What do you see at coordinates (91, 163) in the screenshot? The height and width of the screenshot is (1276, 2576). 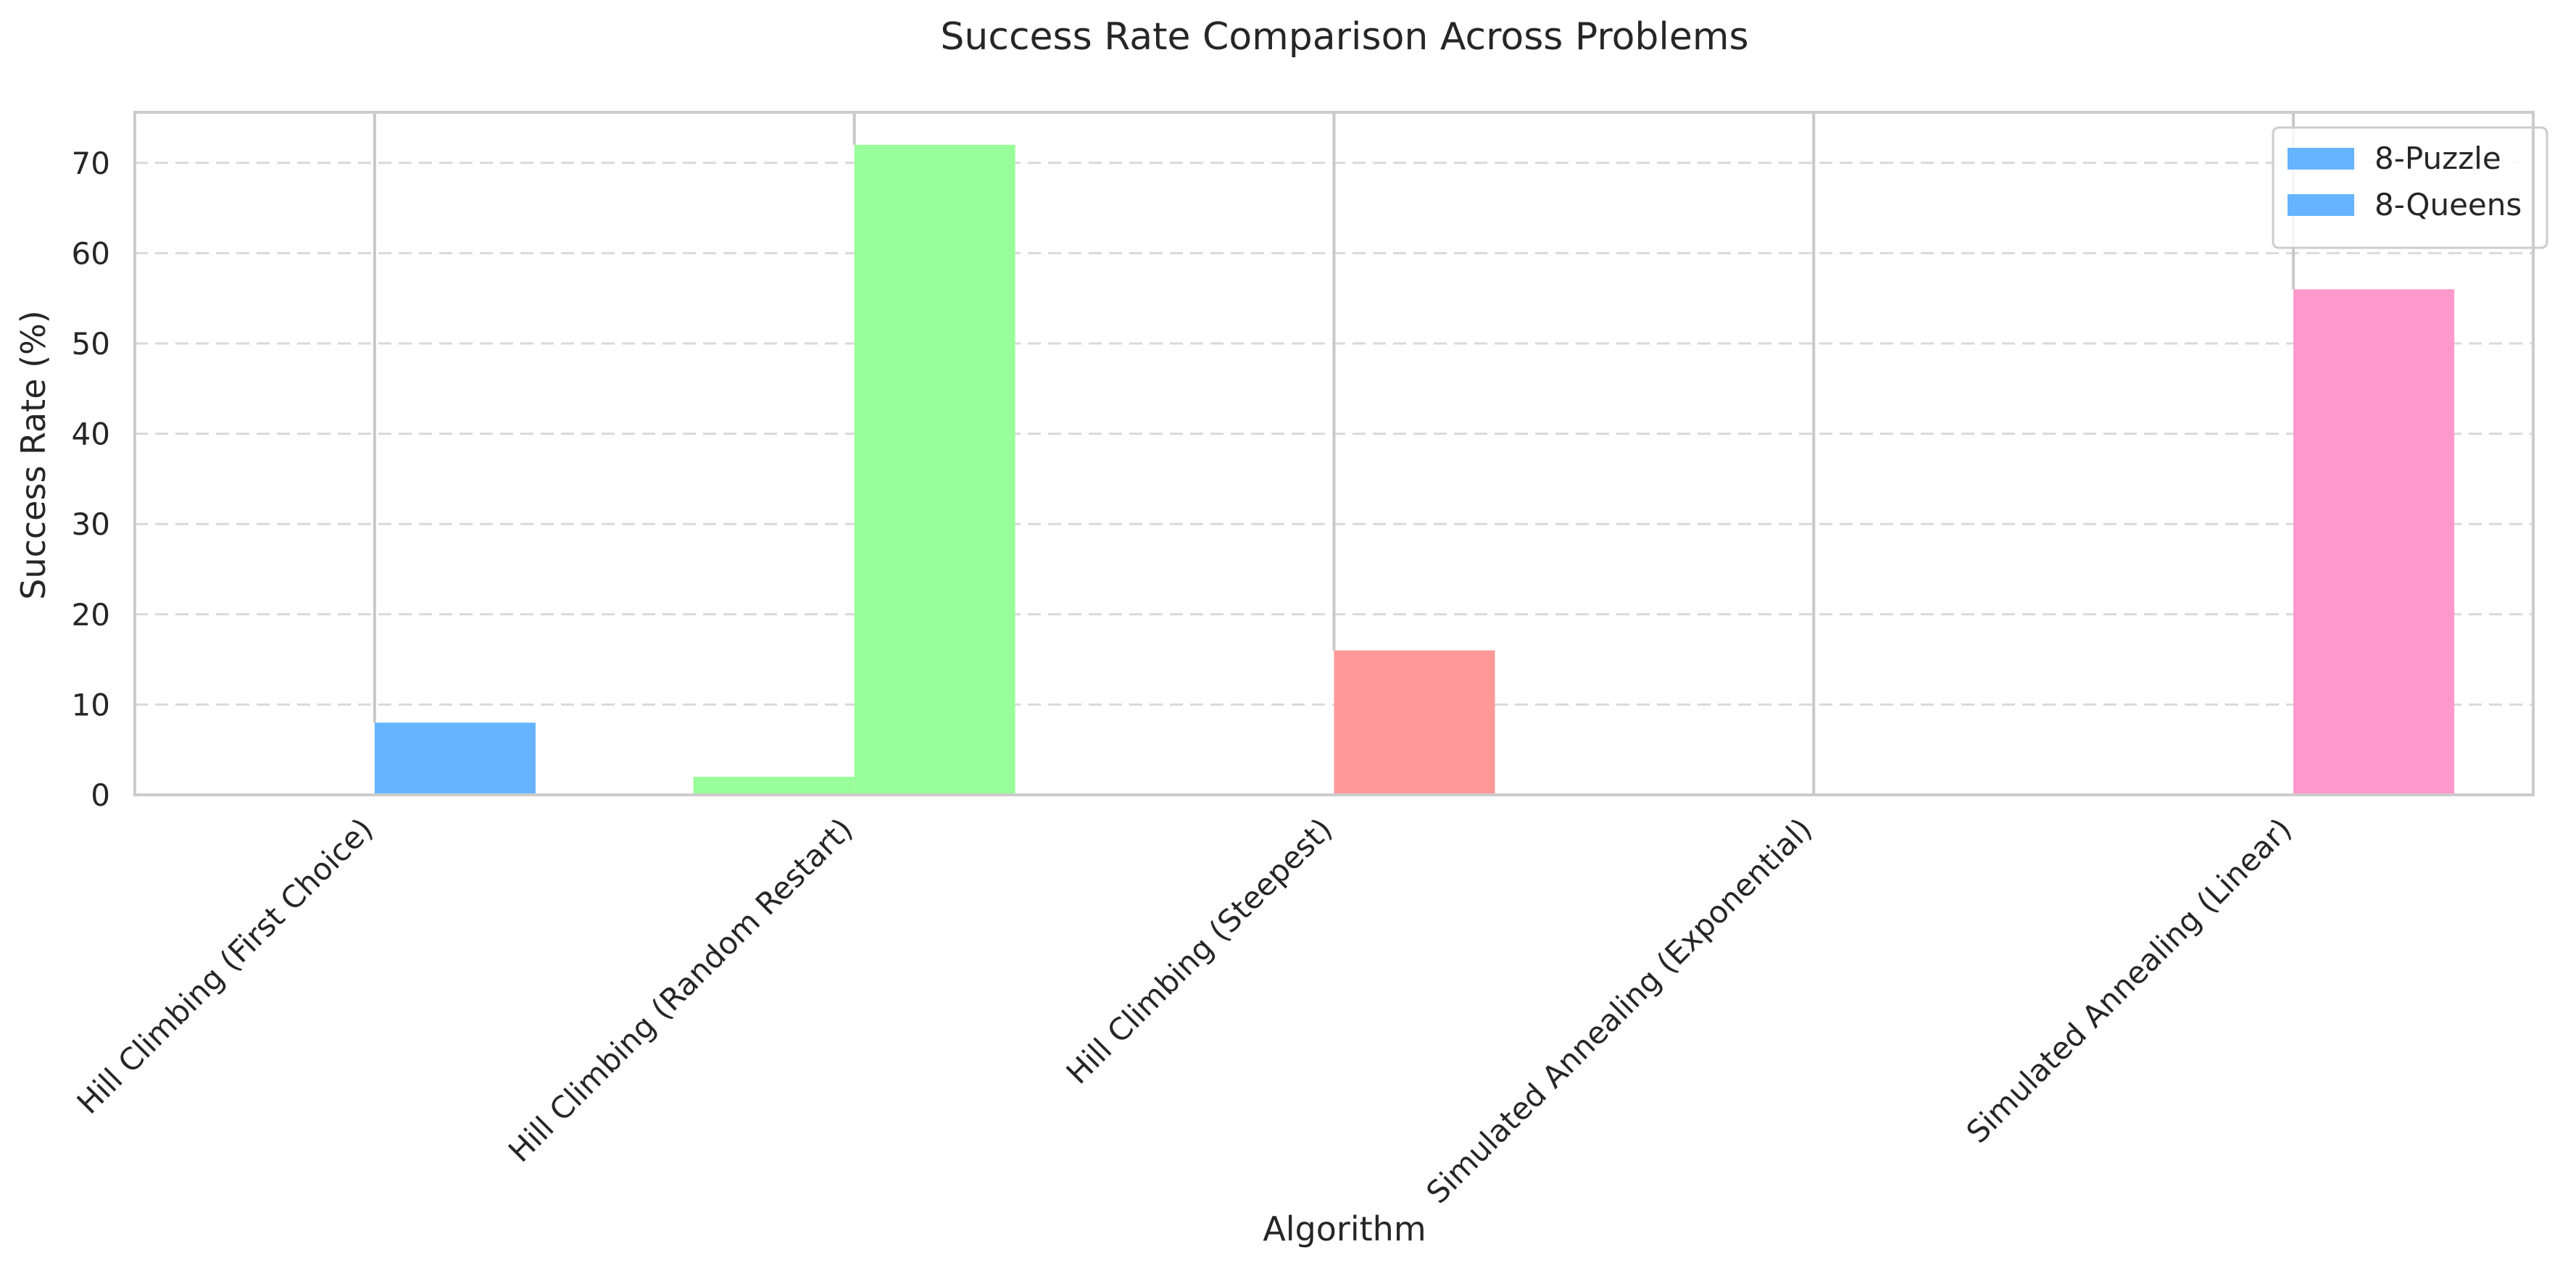 I see `y-tick-label: 70` at bounding box center [91, 163].